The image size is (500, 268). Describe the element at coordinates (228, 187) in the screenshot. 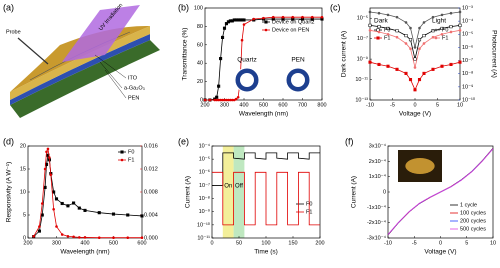

I see `region-label: On` at that location.